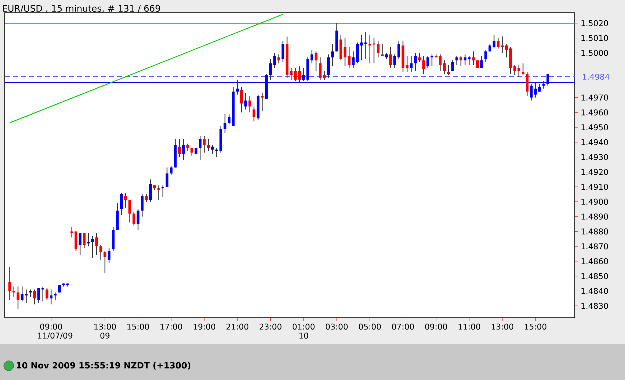 This screenshot has height=380, width=625. Describe the element at coordinates (104, 366) in the screenshot. I see `text: 10 Nov 2009 15:55:19 NZDT (+1300)` at that location.